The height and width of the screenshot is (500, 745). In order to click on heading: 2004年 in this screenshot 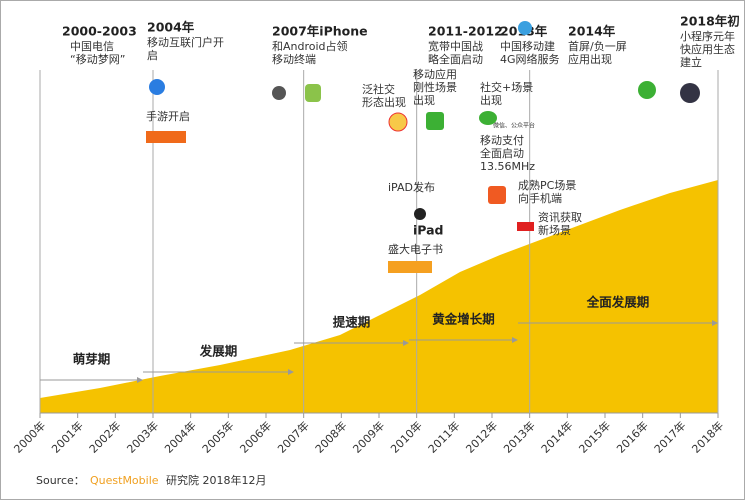, I will do `click(171, 27)`.